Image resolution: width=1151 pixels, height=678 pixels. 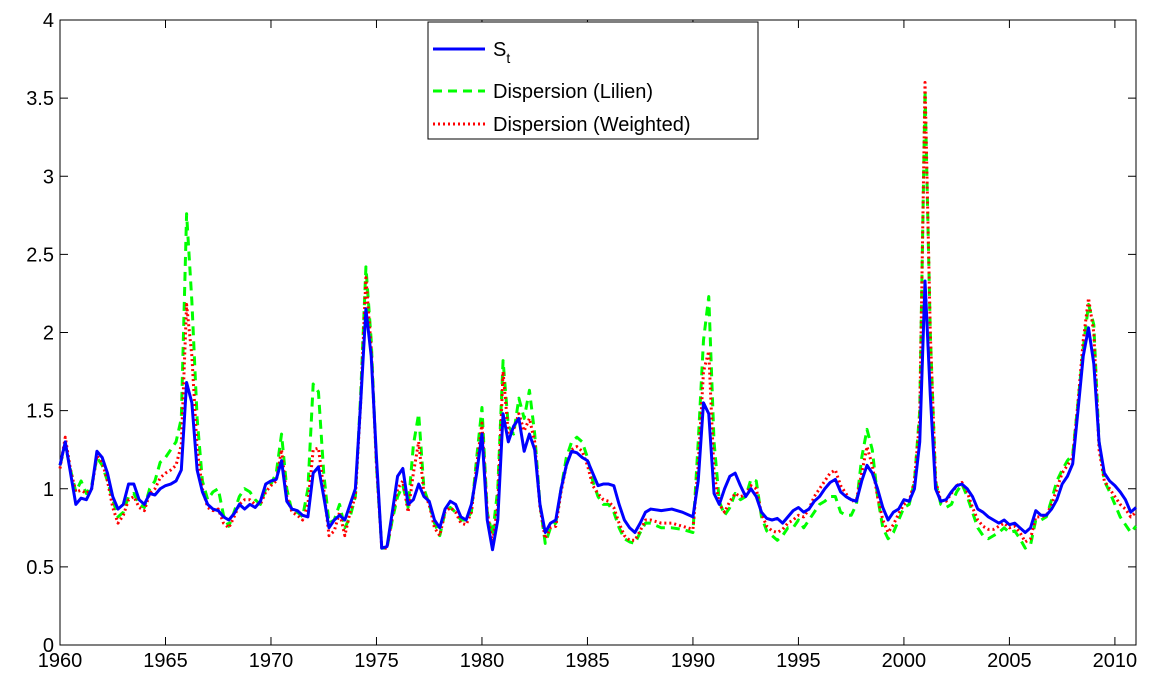 I want to click on x-tick-label: 1990, so click(x=693, y=661).